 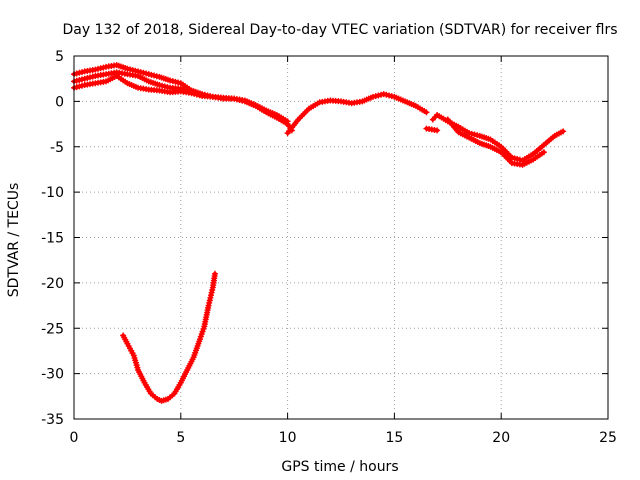 What do you see at coordinates (357, 114) in the screenshot?
I see `series-middle-track` at bounding box center [357, 114].